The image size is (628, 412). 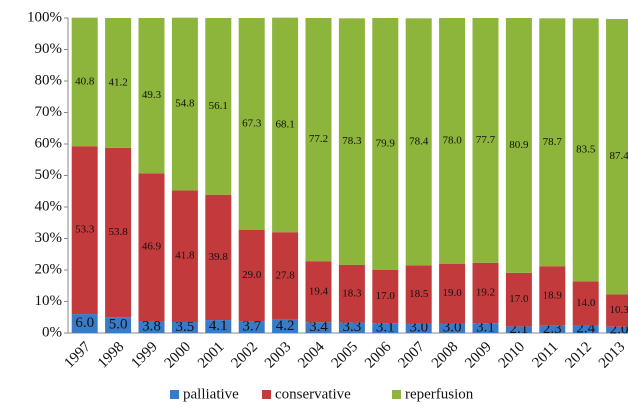 I want to click on y-tick-label: 50%, so click(x=49, y=175).